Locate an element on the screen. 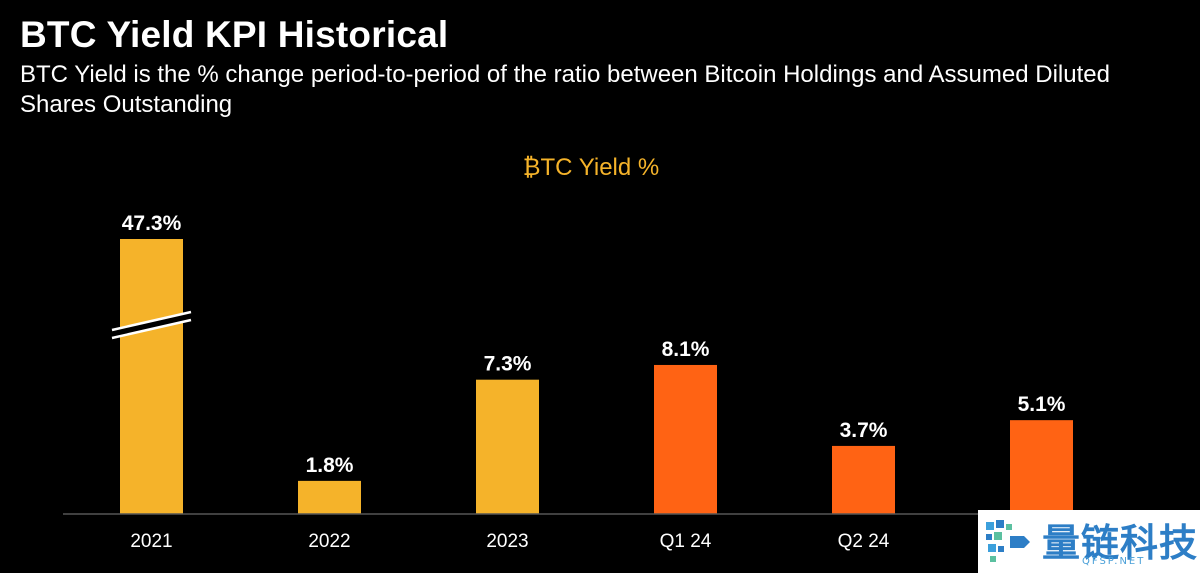 Image resolution: width=1200 pixels, height=573 pixels. watermark-subtext: QFSP.NET is located at coordinates (1114, 561).